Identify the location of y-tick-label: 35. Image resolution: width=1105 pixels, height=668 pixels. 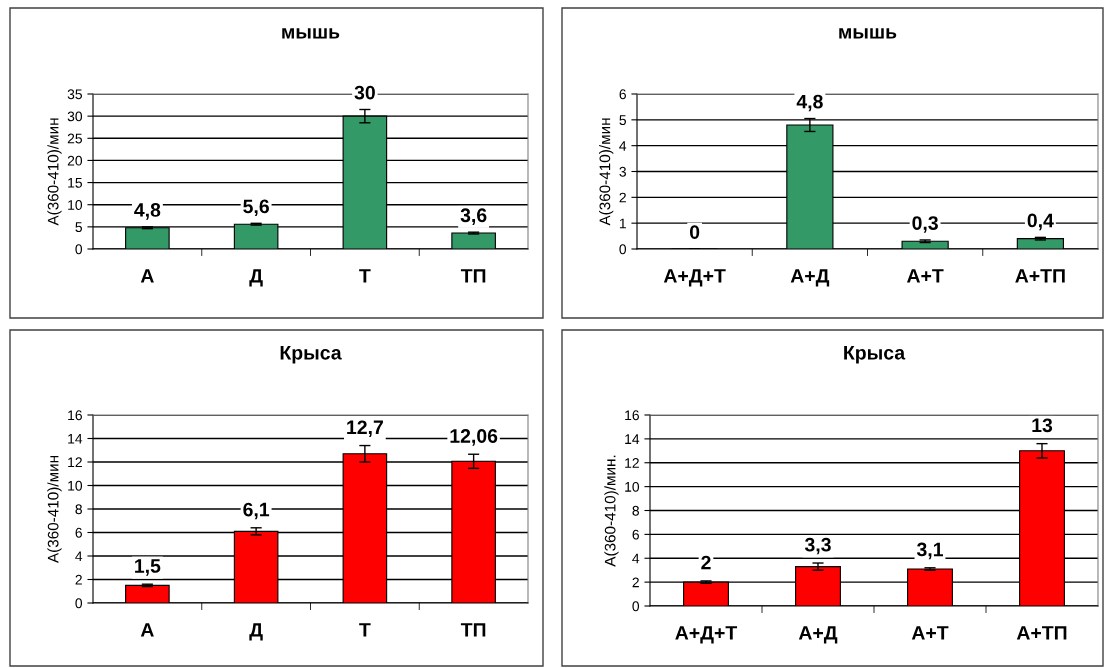
(74, 94).